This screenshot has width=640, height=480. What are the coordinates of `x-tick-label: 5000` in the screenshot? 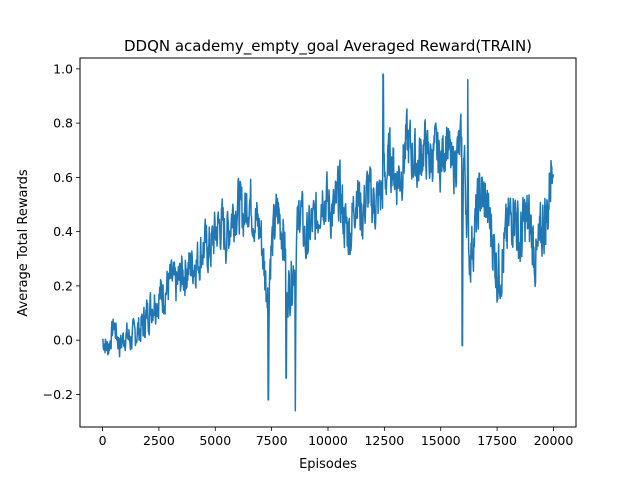 It's located at (215, 440).